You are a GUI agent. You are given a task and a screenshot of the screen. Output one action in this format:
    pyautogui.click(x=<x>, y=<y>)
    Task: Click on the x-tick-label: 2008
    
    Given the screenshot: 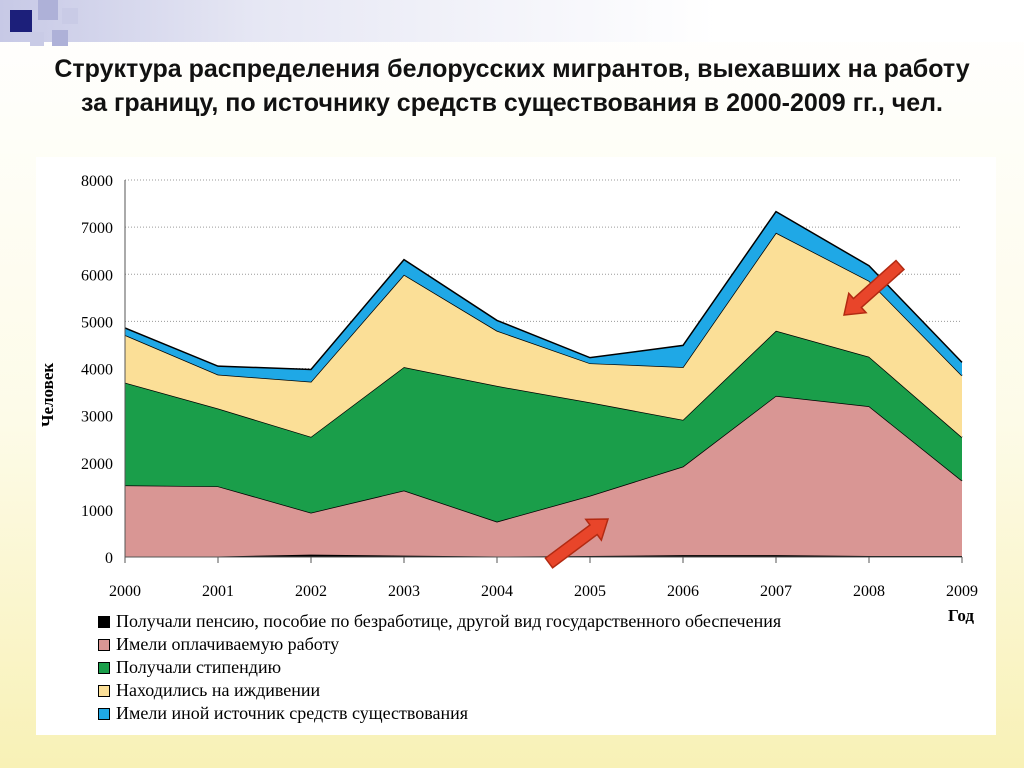 What is the action you would take?
    pyautogui.click(x=869, y=591)
    